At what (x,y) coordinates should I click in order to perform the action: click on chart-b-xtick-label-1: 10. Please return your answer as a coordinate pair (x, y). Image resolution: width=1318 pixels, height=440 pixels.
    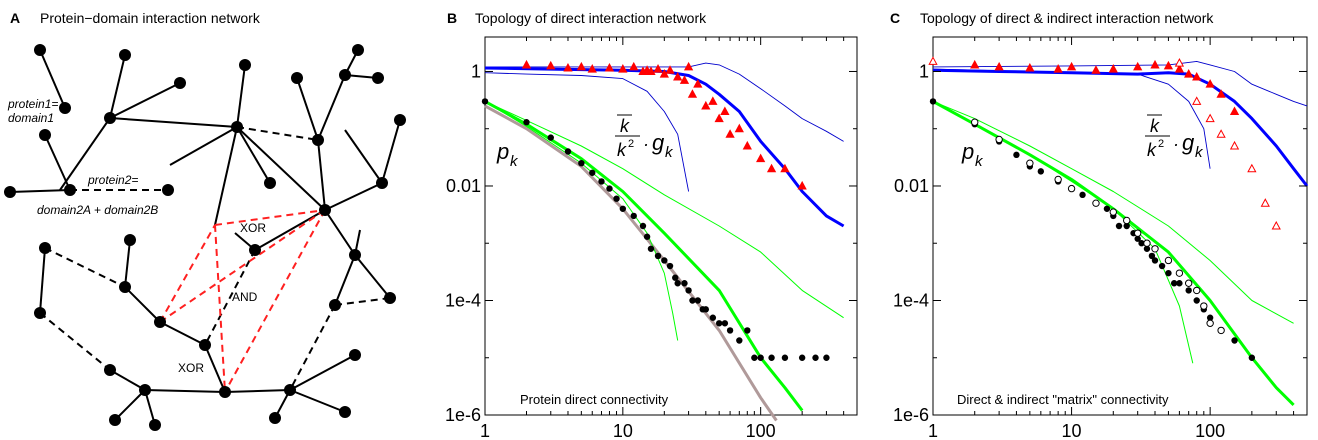
    Looking at the image, I should click on (623, 430).